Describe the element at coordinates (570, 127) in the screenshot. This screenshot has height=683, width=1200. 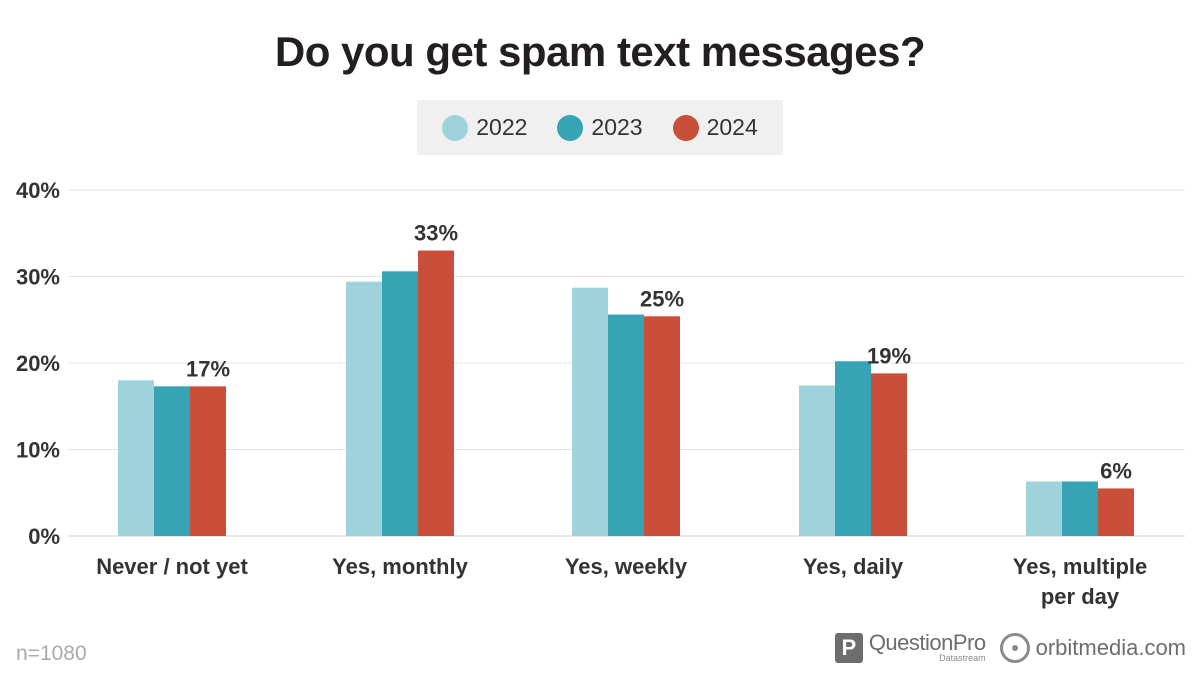
I see `legend-swatch-2023` at that location.